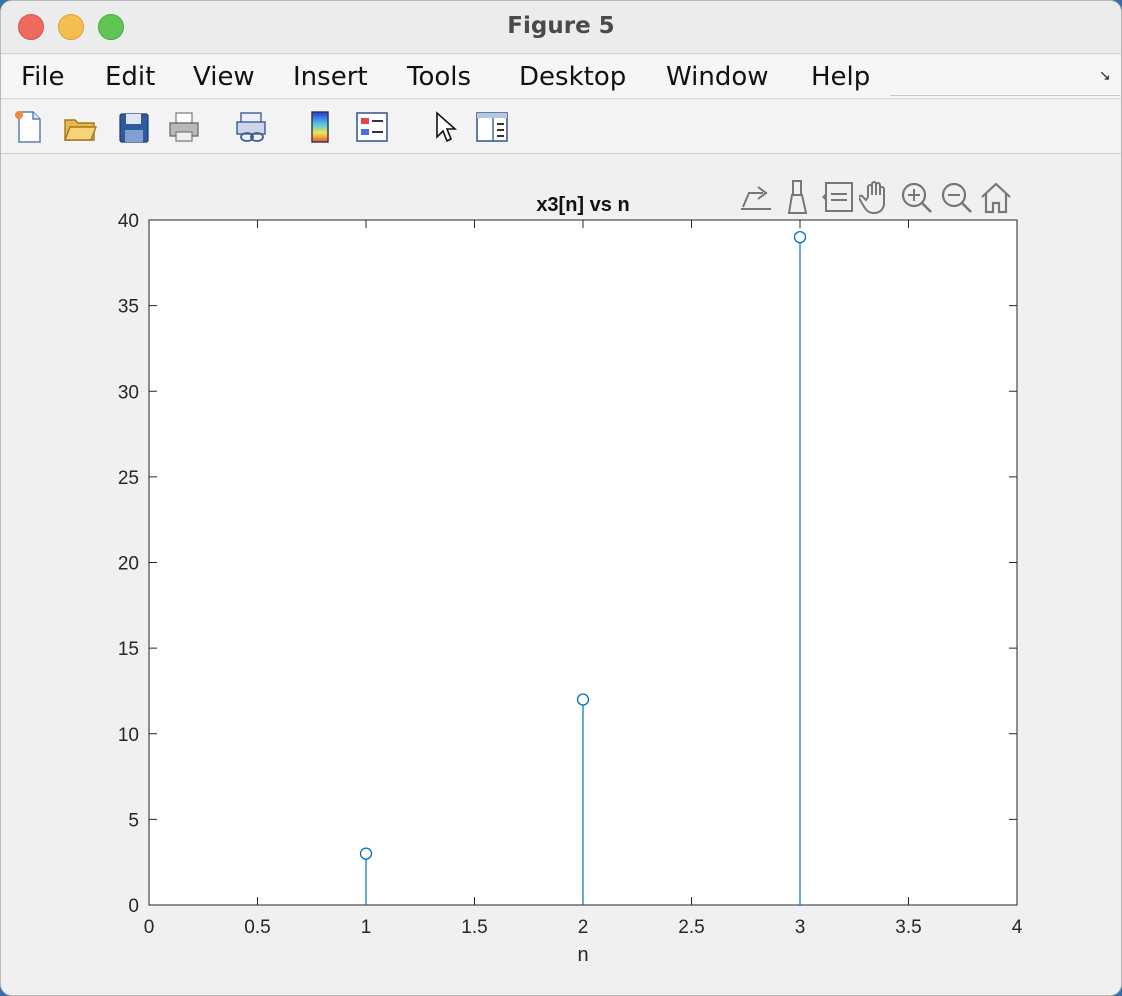 The width and height of the screenshot is (1122, 996). I want to click on window-title: Figure 5, so click(561, 26).